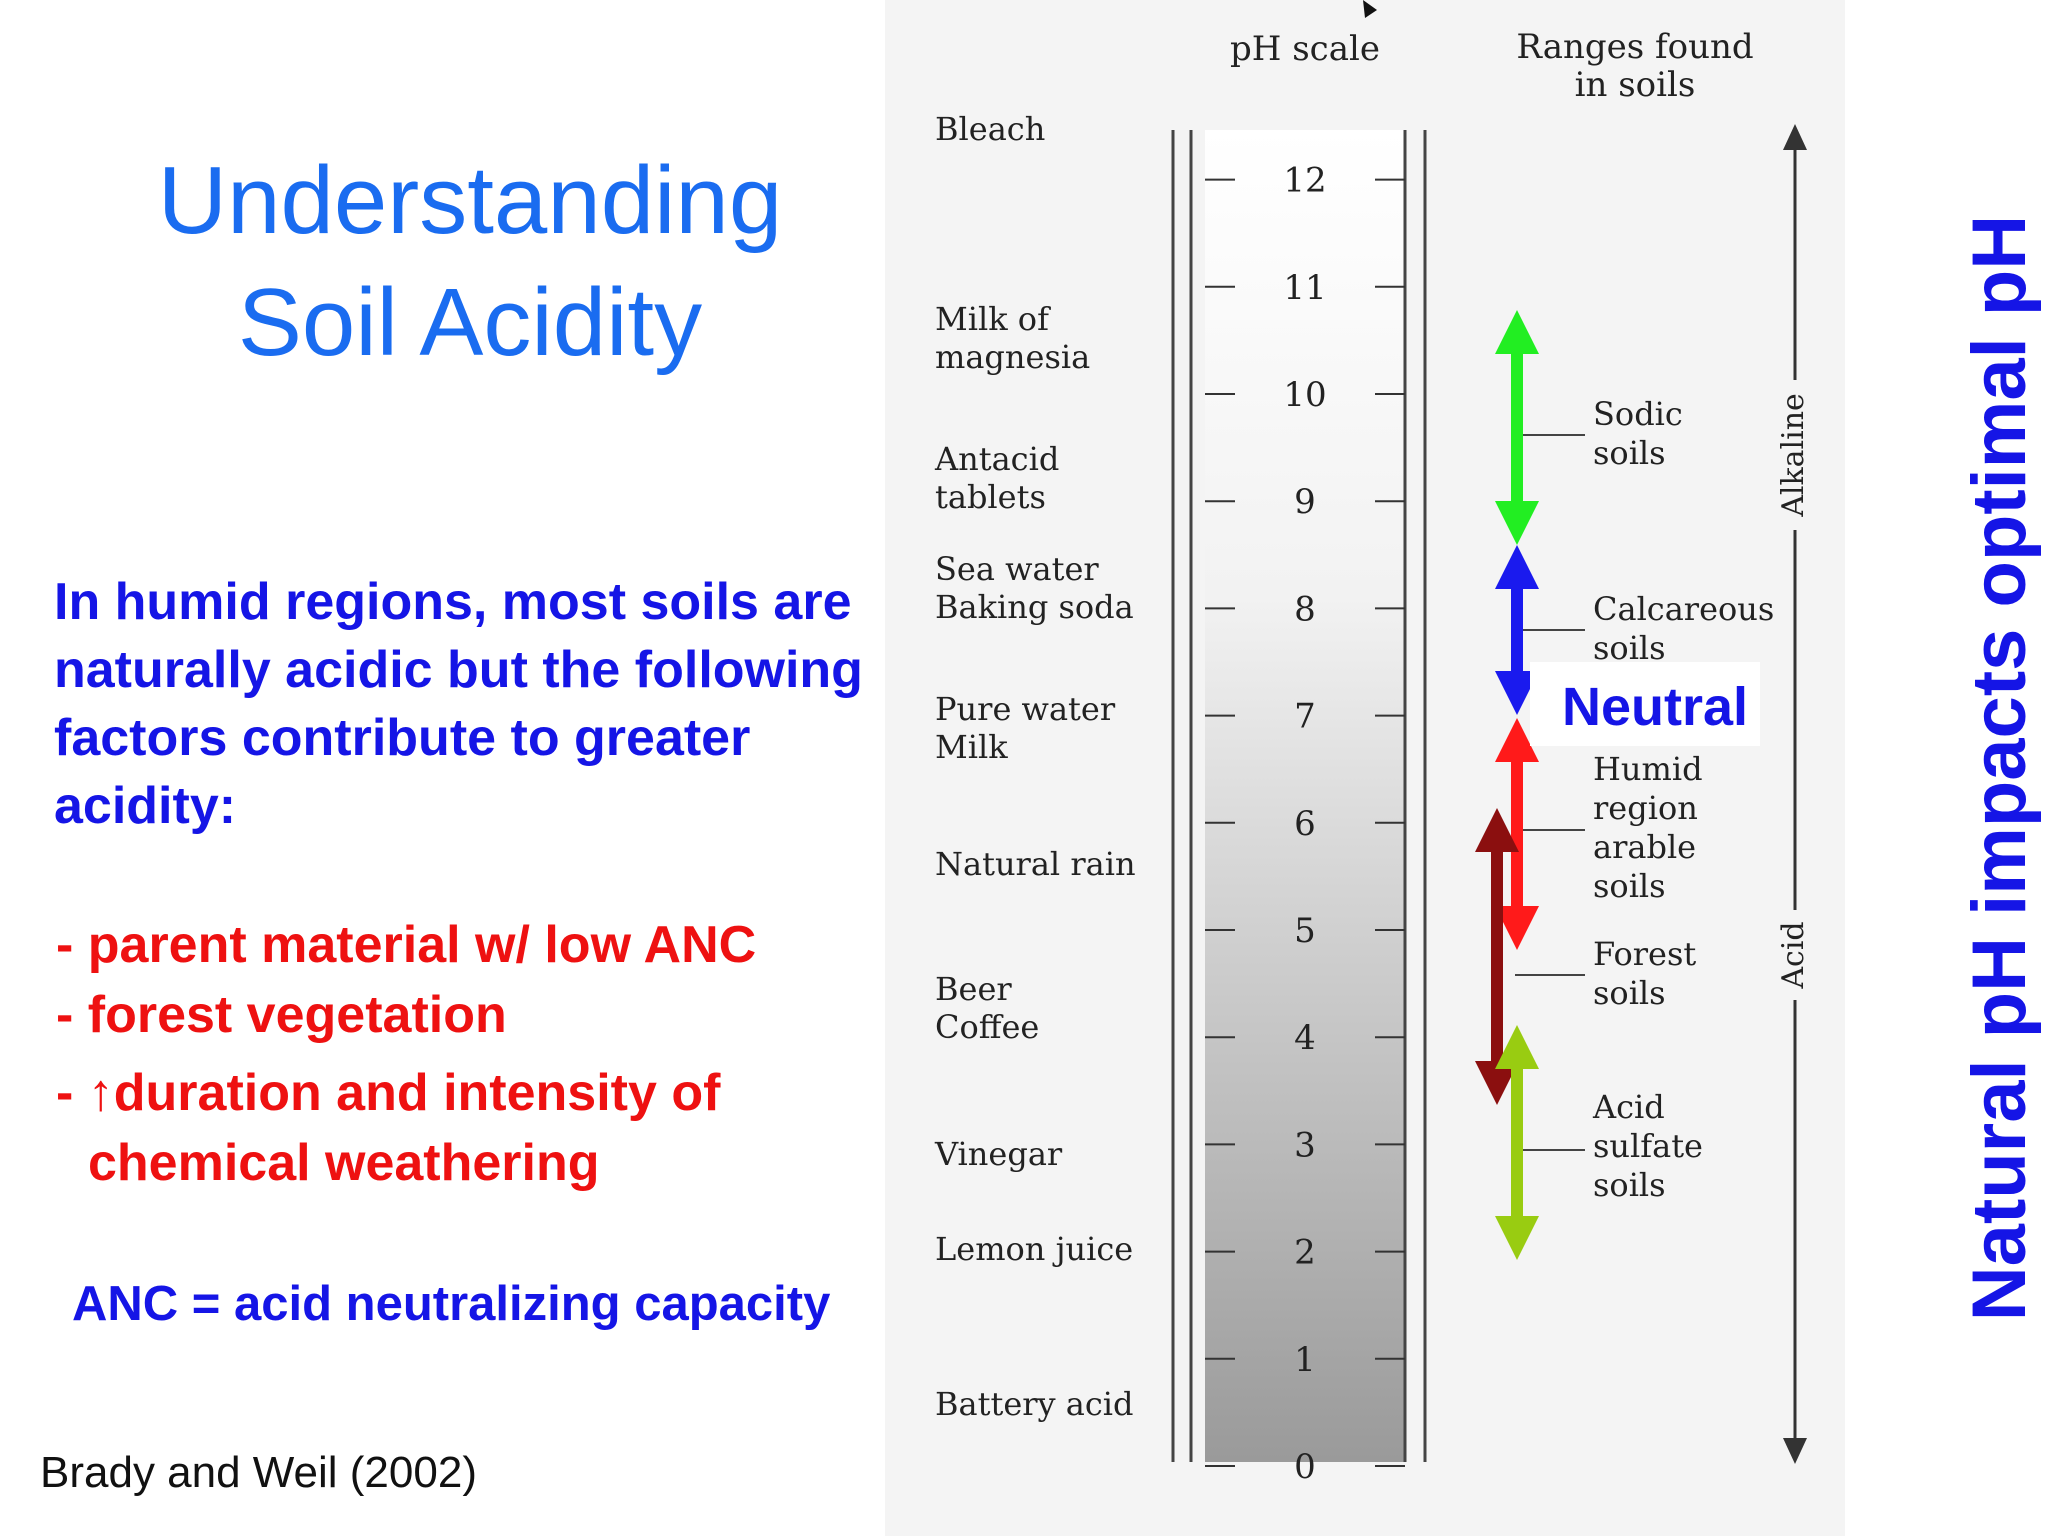  I want to click on tick-label-2: 2, so click(1305, 1253).